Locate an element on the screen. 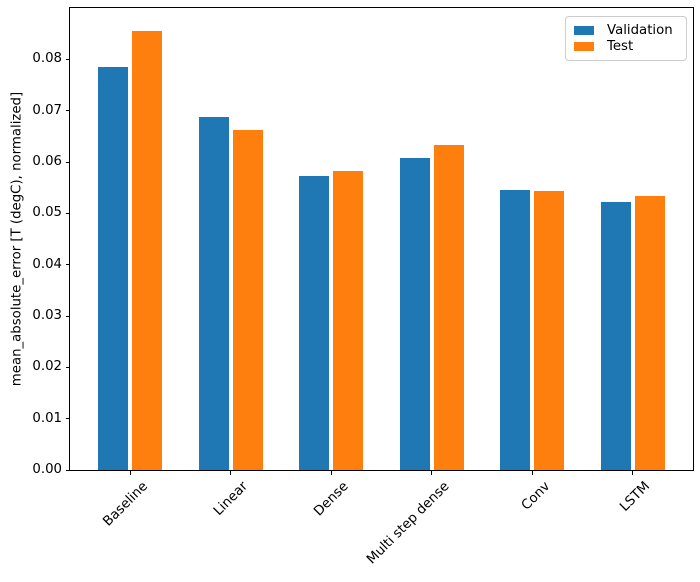 The height and width of the screenshot is (582, 700). y-tick-label: 0.05 is located at coordinates (47, 213).